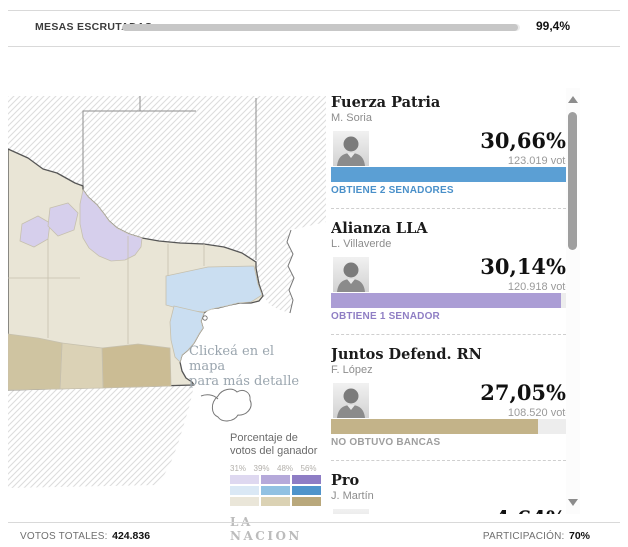 The image size is (628, 547). I want to click on mesas-escrutadas-value: 99,4%, so click(553, 26).